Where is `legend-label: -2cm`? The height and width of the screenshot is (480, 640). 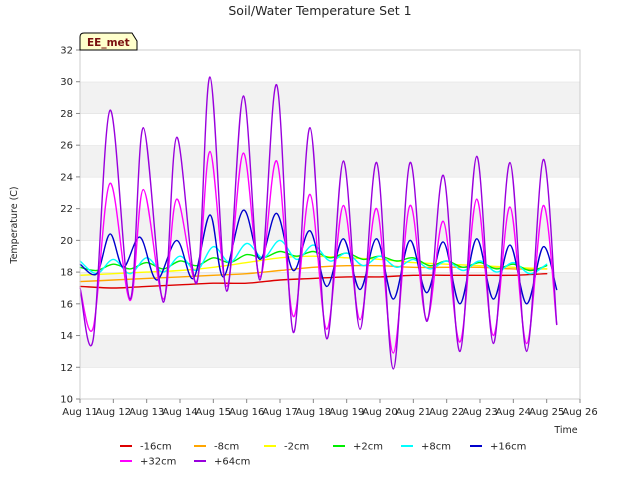
legend-label: -2cm is located at coordinates (296, 447).